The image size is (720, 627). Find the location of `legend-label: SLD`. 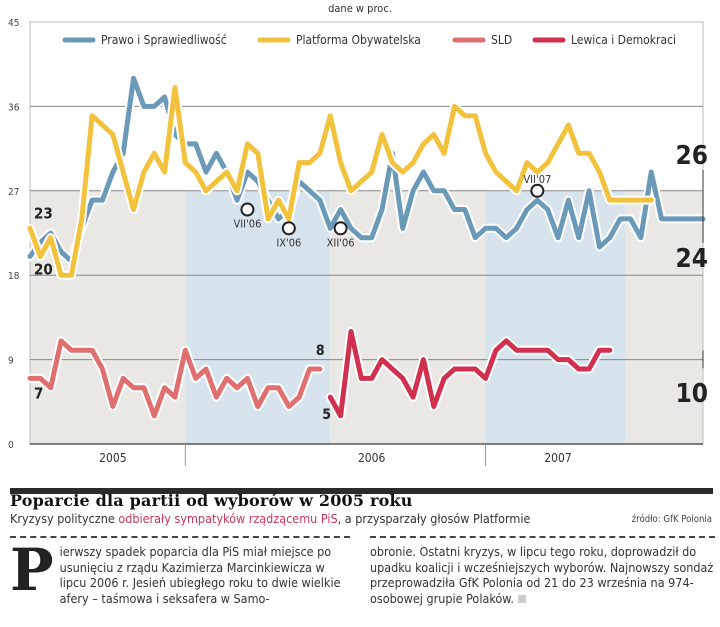

legend-label: SLD is located at coordinates (501, 40).